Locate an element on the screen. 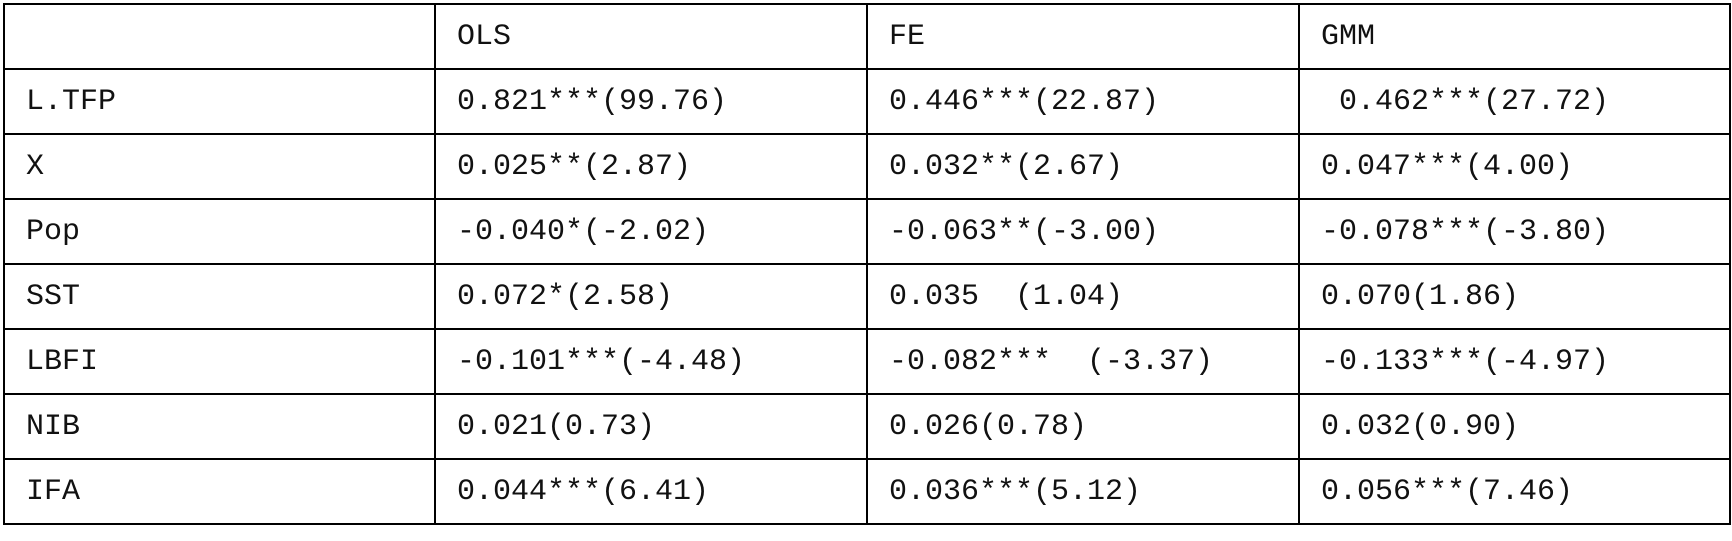 The height and width of the screenshot is (541, 1732). table-cell: 0.021(0.73) is located at coordinates (651, 426).